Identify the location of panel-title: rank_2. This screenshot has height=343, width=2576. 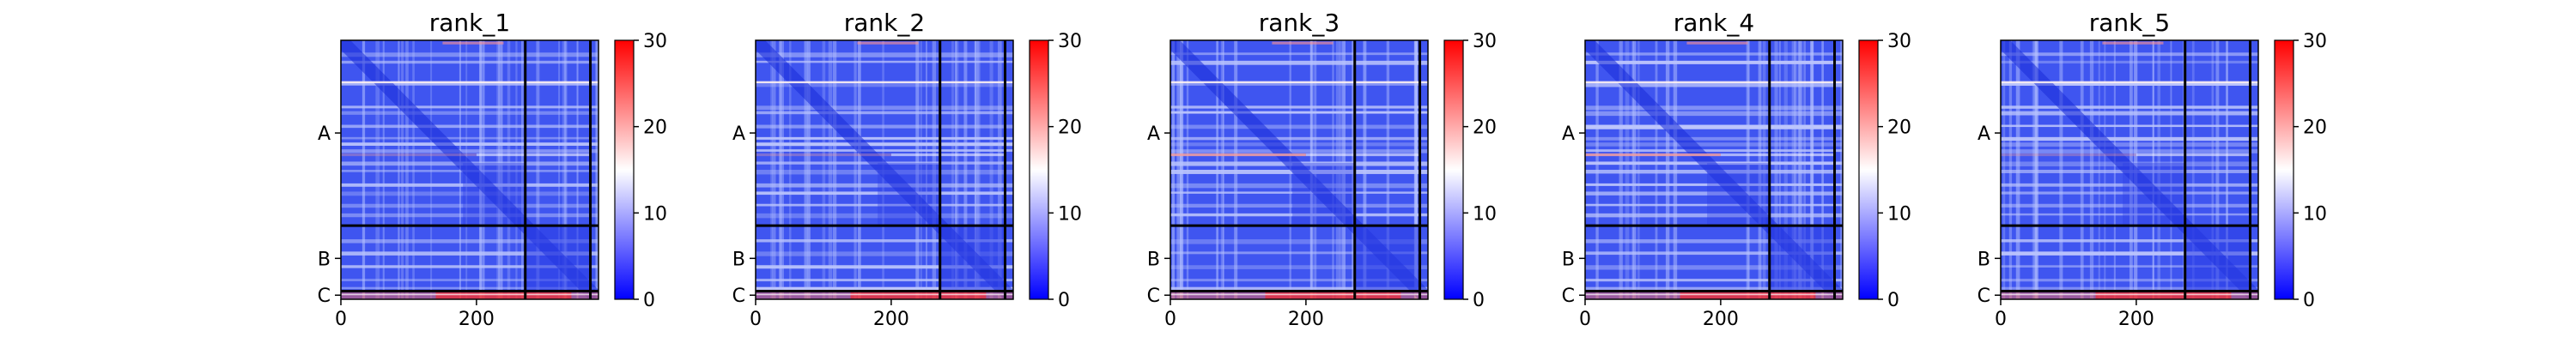
(885, 23).